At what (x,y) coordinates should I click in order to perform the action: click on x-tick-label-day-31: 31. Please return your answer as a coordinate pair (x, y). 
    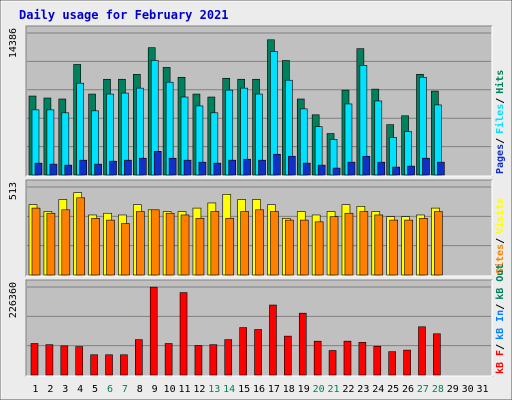
    Looking at the image, I should click on (483, 389).